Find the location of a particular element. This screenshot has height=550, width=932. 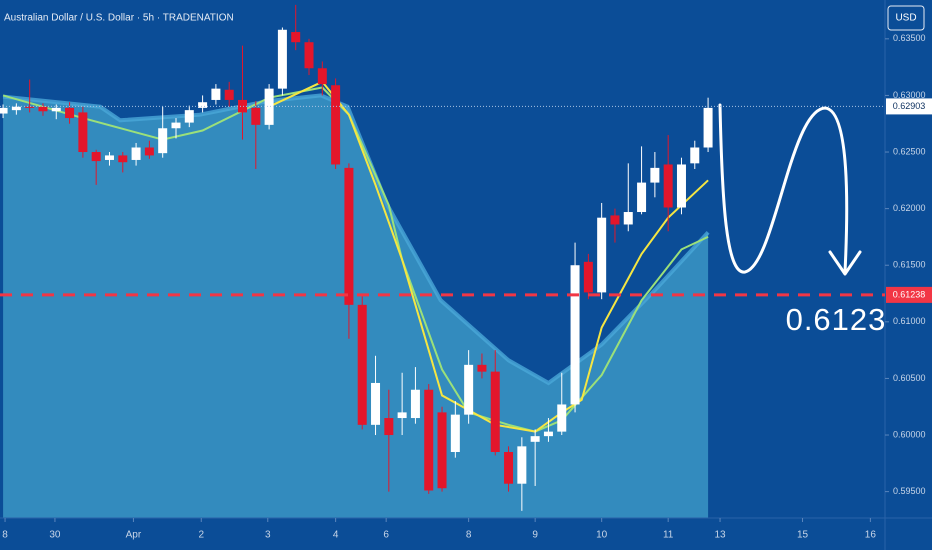

forecast-arrow is located at coordinates (783, 188).